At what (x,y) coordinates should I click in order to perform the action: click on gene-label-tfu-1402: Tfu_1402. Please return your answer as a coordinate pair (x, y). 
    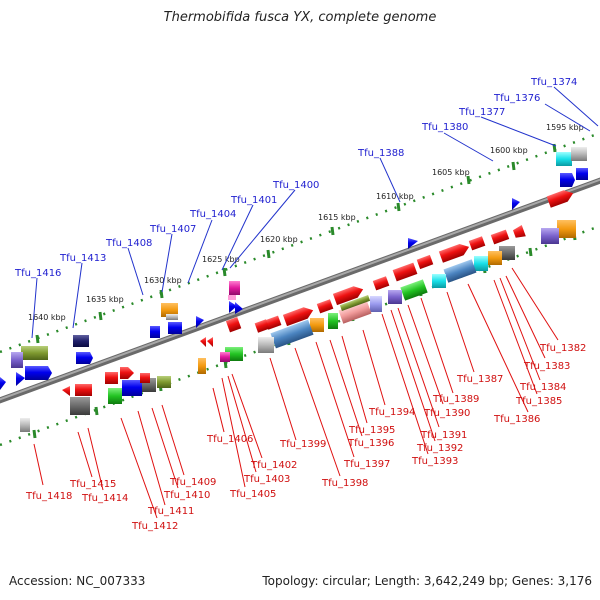
    Looking at the image, I should click on (273, 465).